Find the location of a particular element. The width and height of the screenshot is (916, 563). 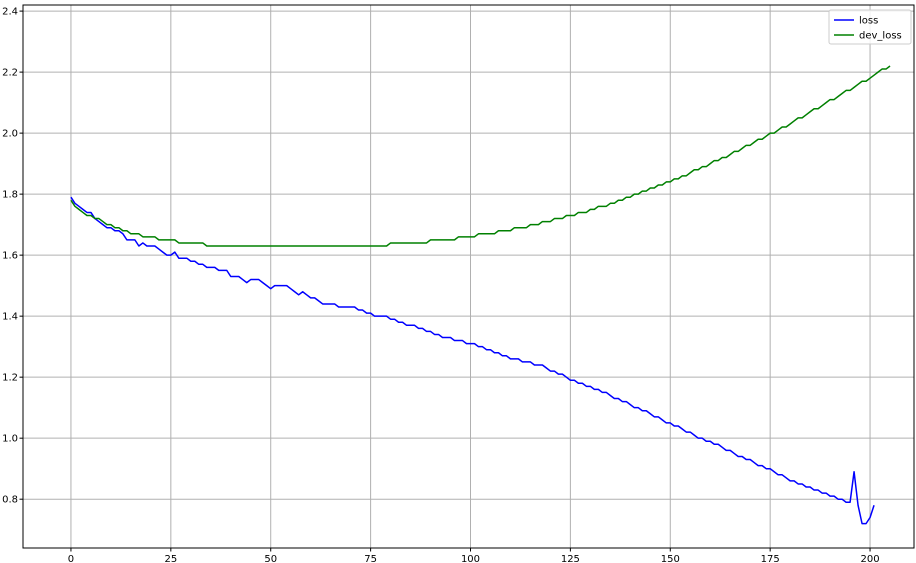

y-tick-label: 0.8 is located at coordinates (10, 500).